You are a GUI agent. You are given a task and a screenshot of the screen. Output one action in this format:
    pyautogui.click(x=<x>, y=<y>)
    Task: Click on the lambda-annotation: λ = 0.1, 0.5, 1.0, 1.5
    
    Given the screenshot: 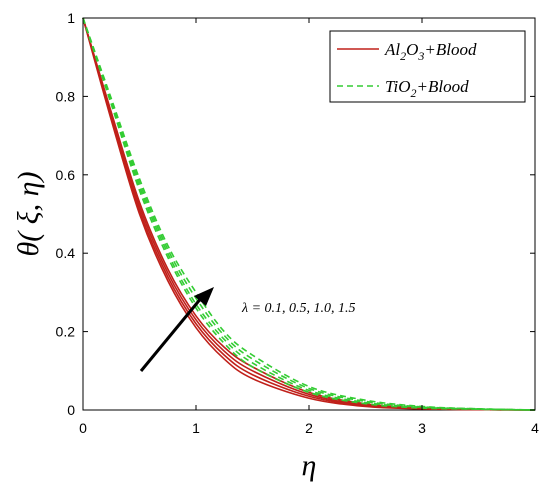 What is the action you would take?
    pyautogui.click(x=298, y=308)
    